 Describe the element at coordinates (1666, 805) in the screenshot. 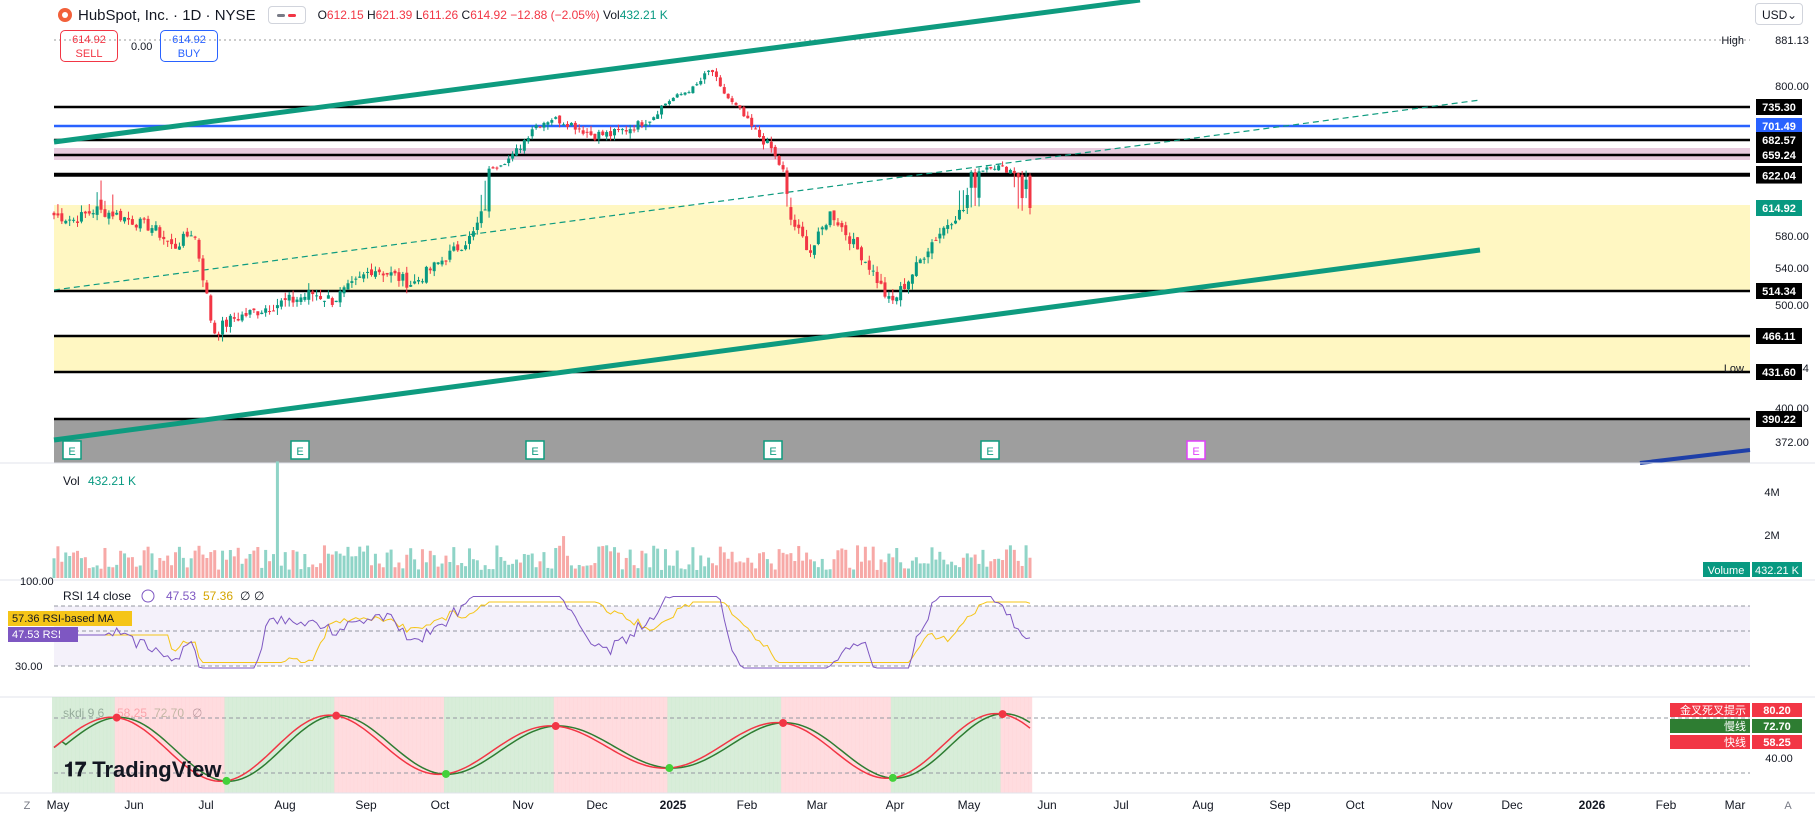

I see `time-axis-tick: Feb` at that location.